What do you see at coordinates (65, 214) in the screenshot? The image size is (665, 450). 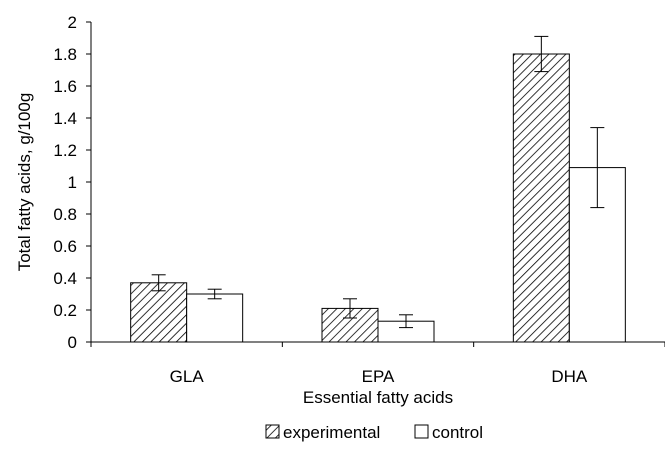 I see `y-tick-label: 0.8` at bounding box center [65, 214].